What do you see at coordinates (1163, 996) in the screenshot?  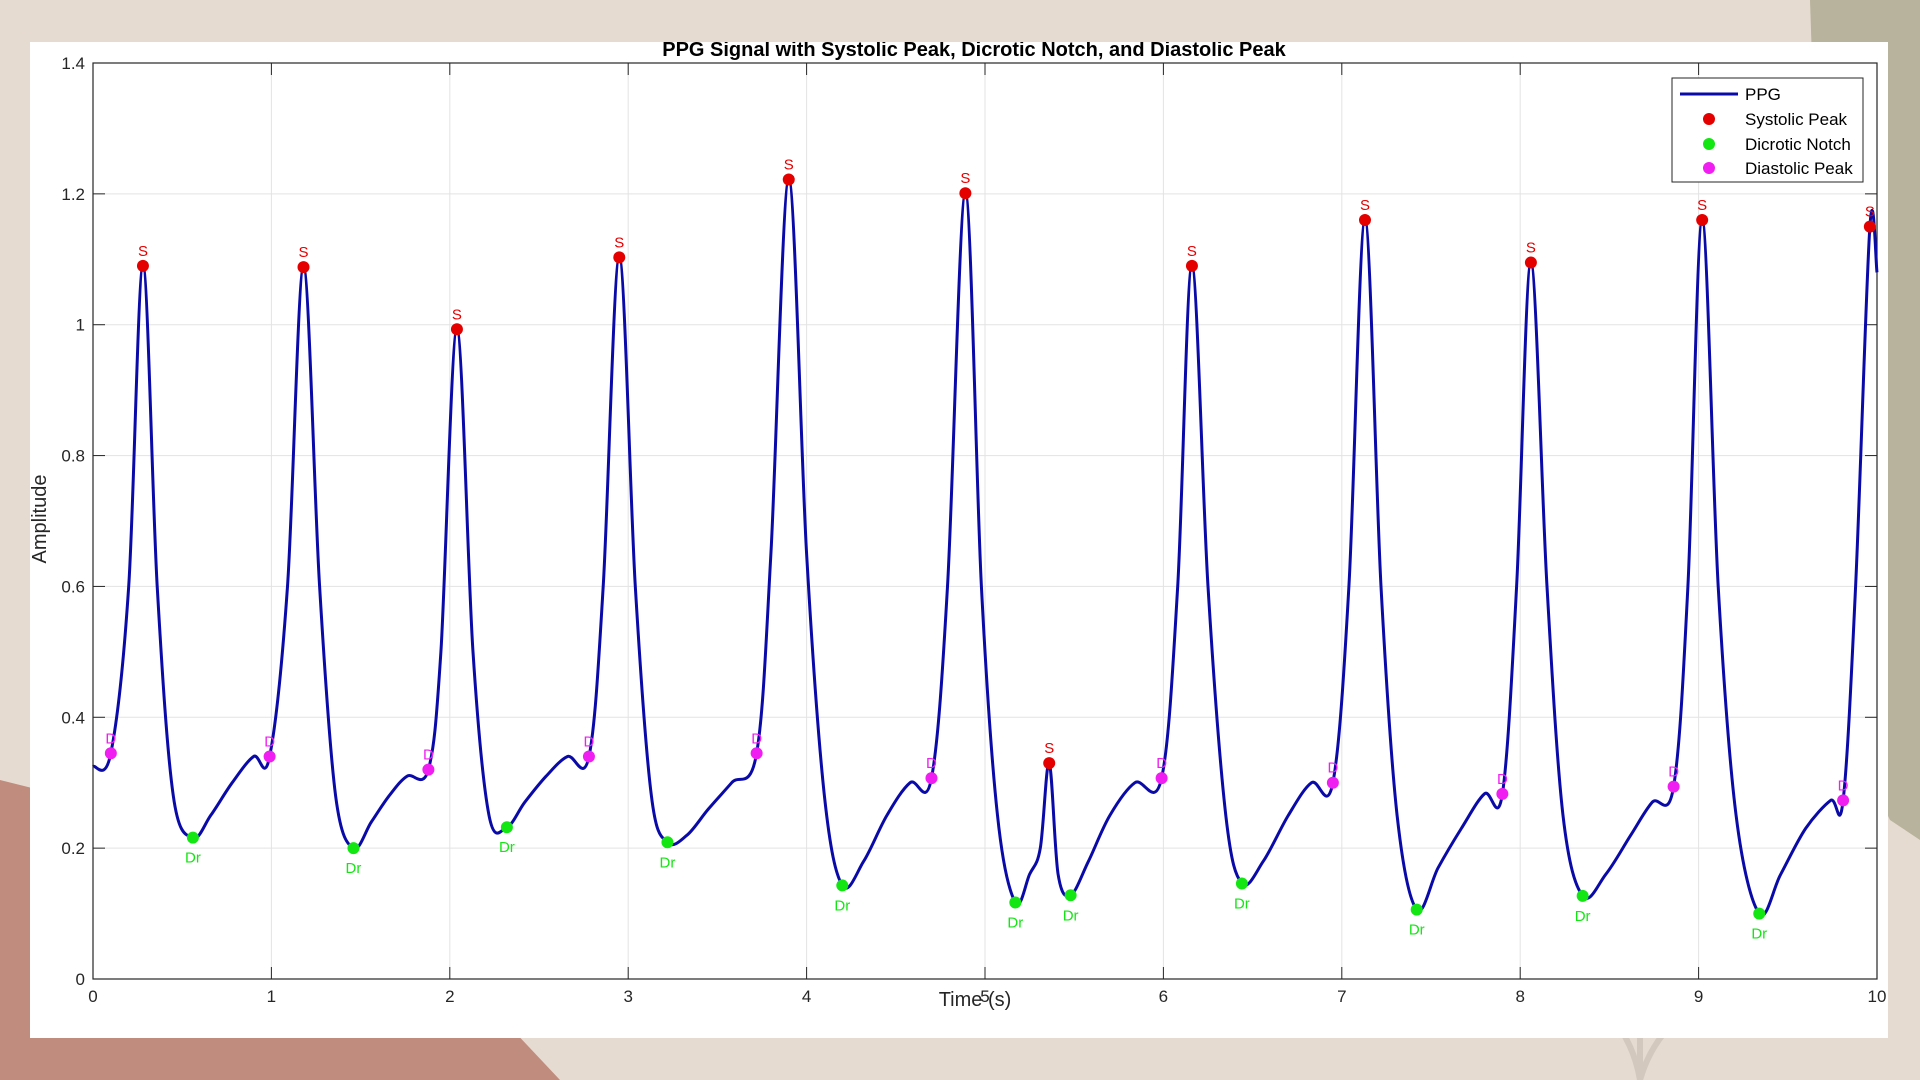 I see `x-tick-label: 6` at bounding box center [1163, 996].